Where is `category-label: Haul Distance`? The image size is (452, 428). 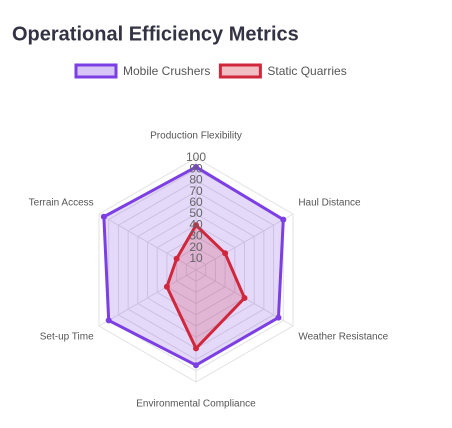 category-label: Haul Distance is located at coordinates (329, 203).